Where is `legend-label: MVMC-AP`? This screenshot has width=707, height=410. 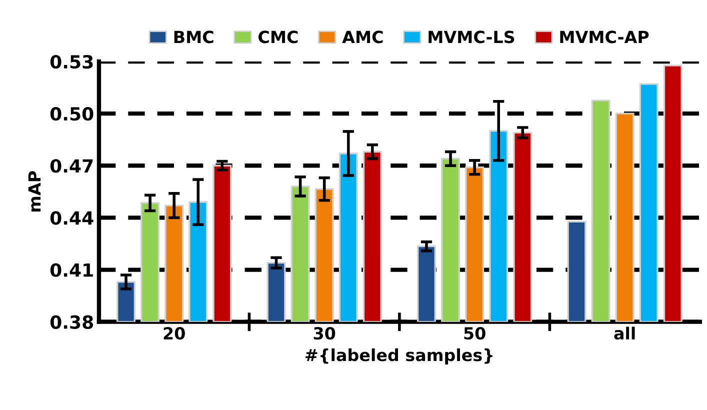
legend-label: MVMC-AP is located at coordinates (604, 37).